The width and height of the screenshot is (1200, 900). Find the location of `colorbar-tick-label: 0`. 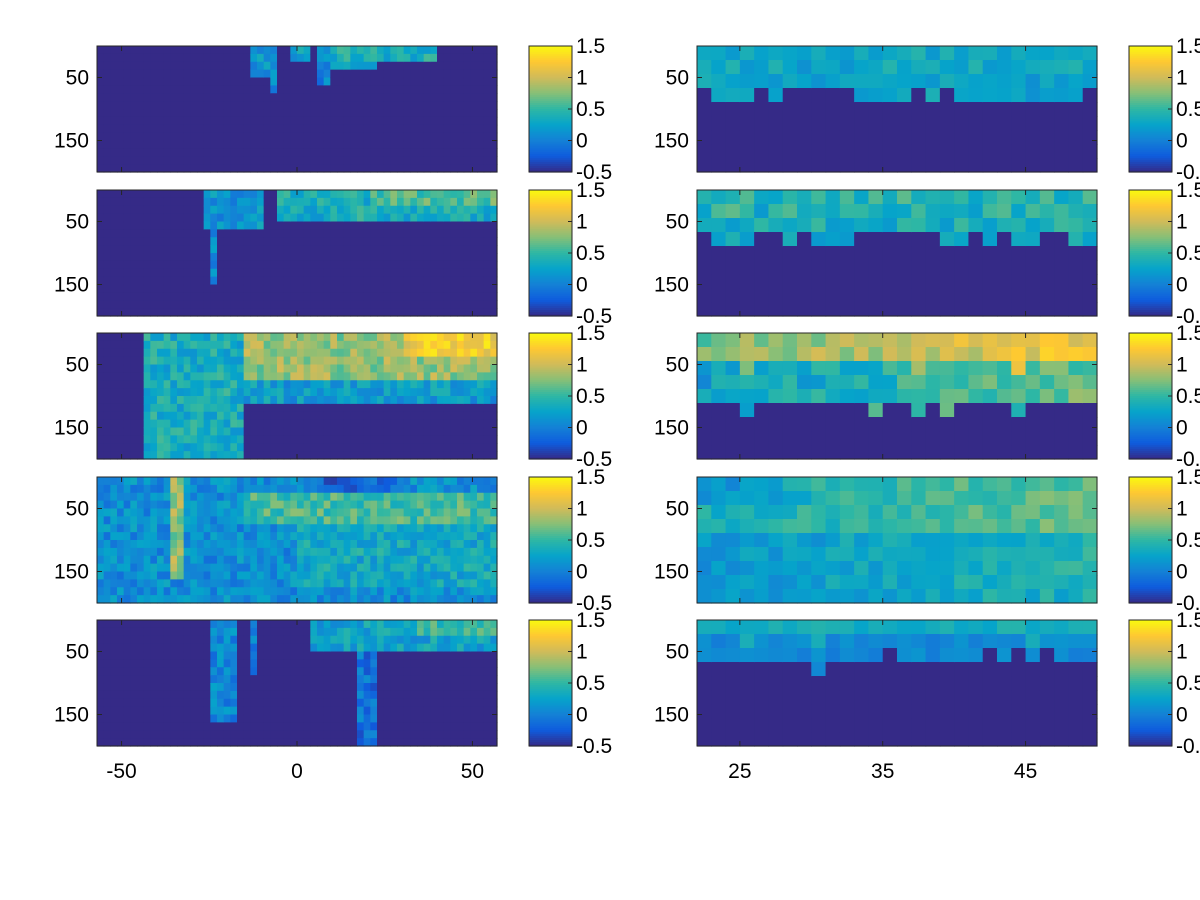

colorbar-tick-label: 0 is located at coordinates (1182, 285).